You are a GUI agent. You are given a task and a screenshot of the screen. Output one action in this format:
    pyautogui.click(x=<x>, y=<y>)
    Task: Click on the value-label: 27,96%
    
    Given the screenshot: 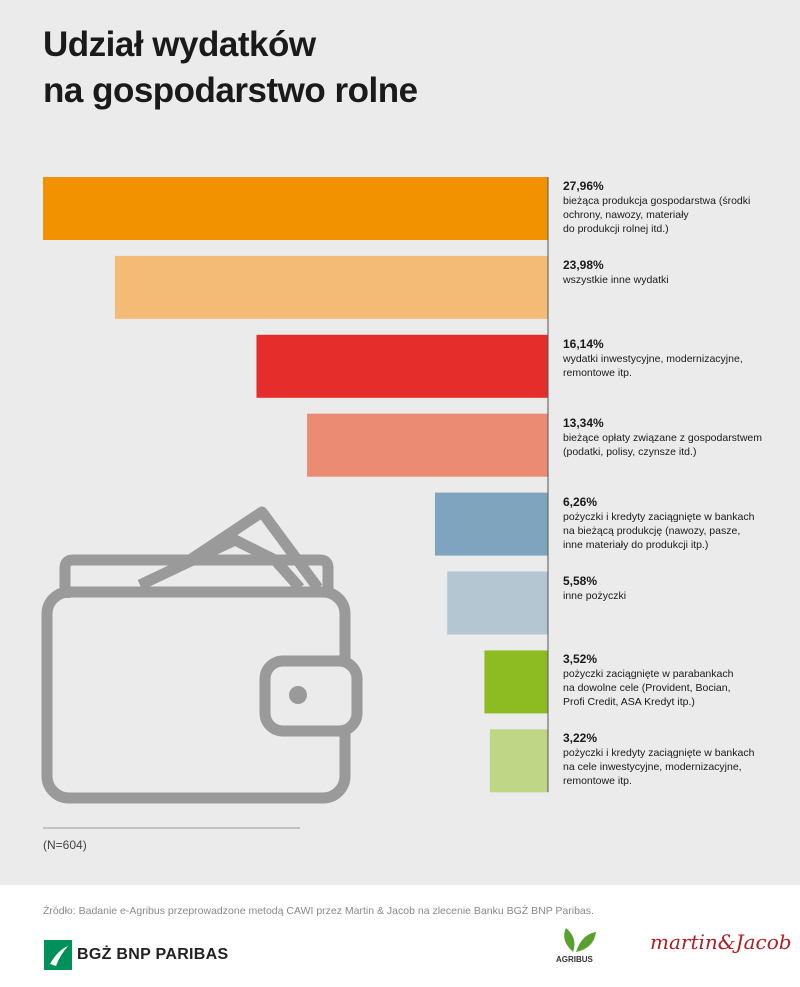 What is the action you would take?
    pyautogui.click(x=583, y=186)
    